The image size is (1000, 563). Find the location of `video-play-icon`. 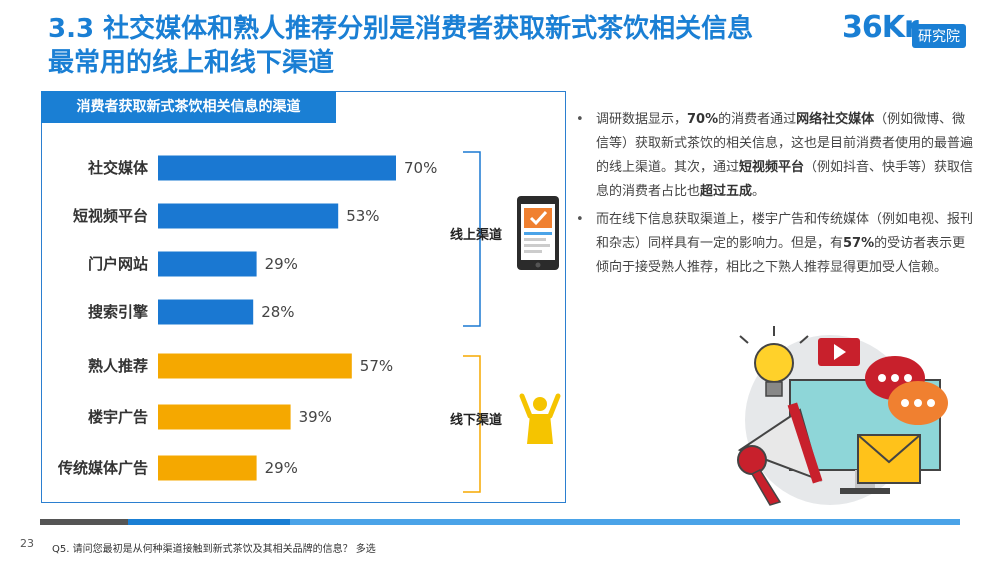

video-play-icon is located at coordinates (839, 352).